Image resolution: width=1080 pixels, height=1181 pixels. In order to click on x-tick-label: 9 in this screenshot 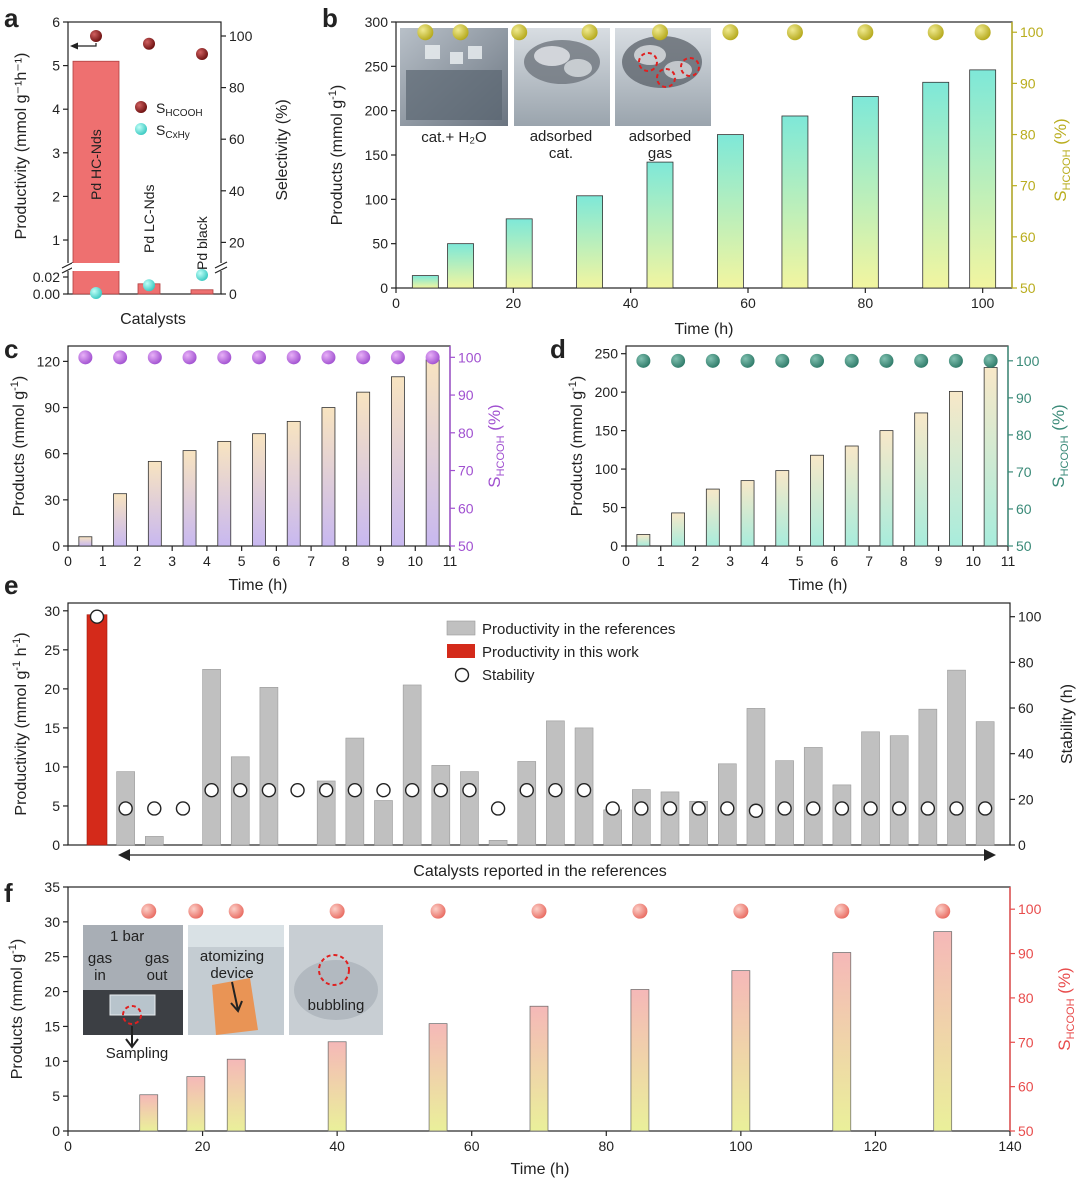, I will do `click(381, 561)`.